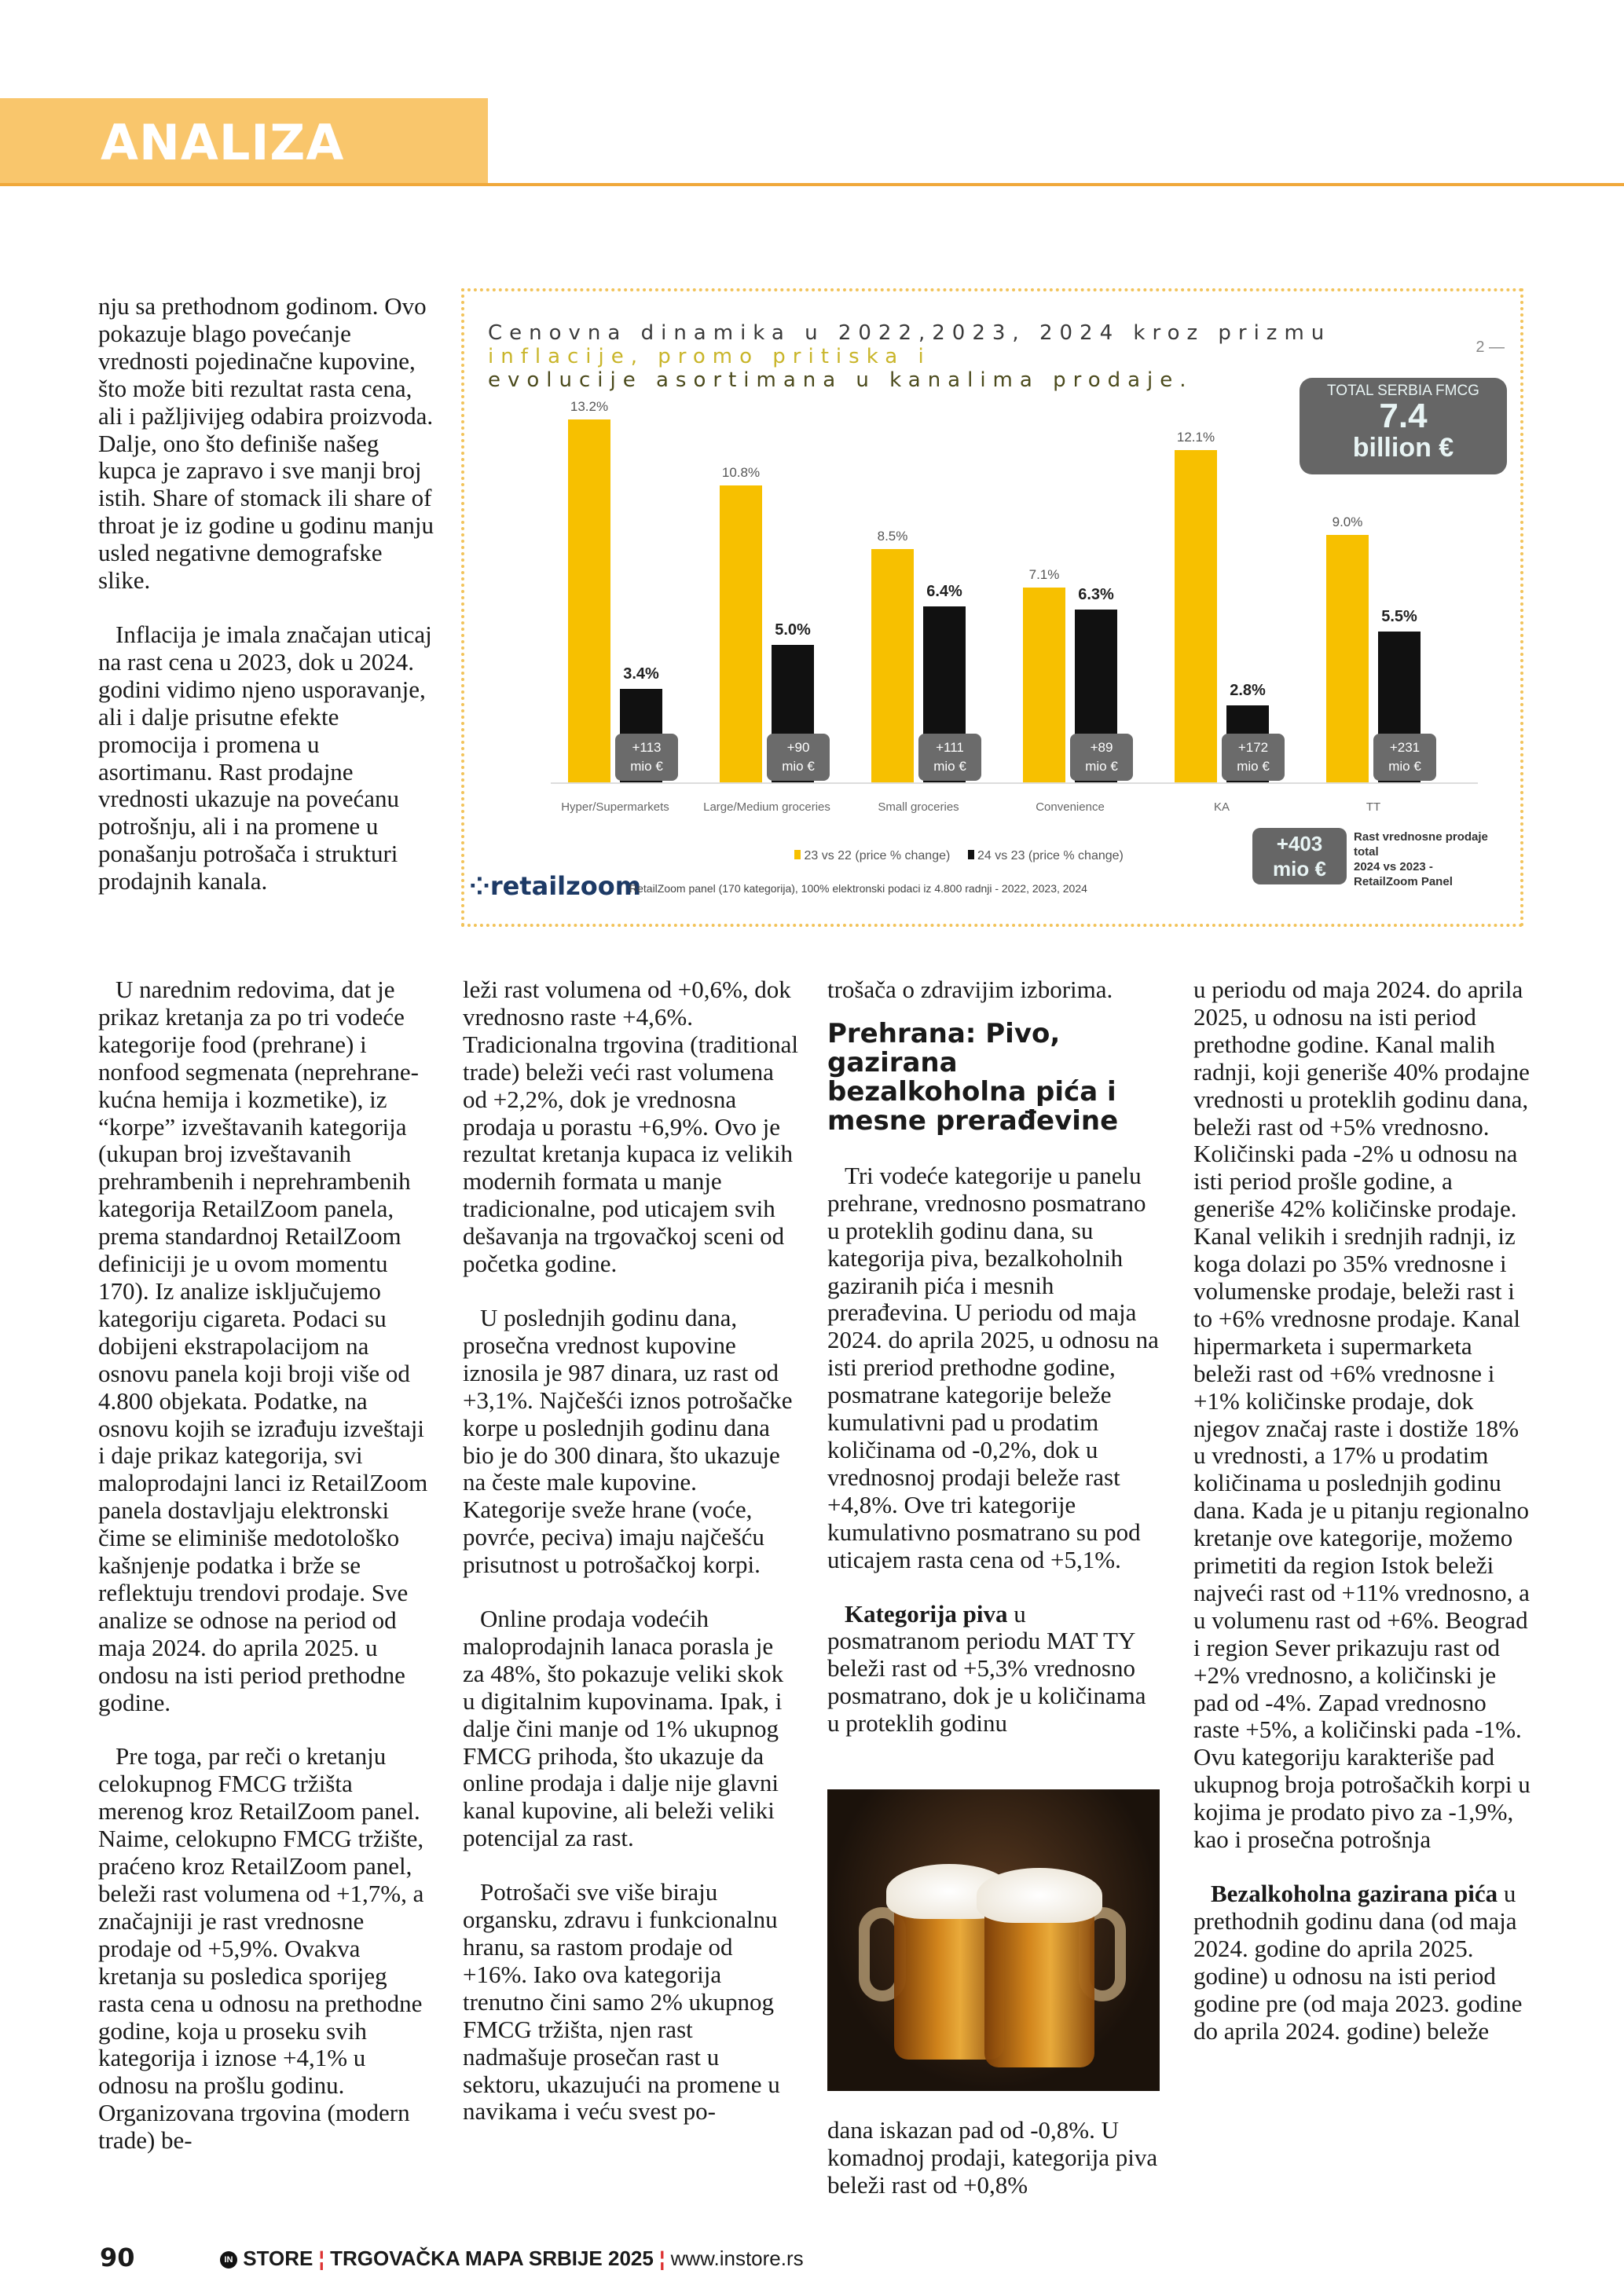 The width and height of the screenshot is (1624, 2296). What do you see at coordinates (1300, 856) in the screenshot?
I see `total-growth-box: +403 mio €` at bounding box center [1300, 856].